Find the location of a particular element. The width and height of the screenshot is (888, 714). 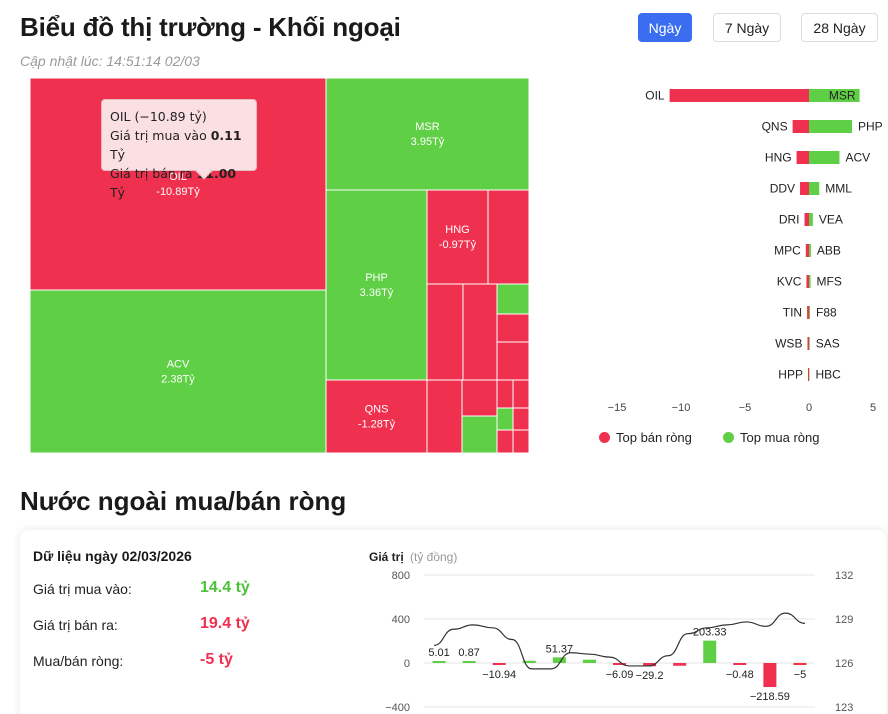

chart-y2-tick: 123 is located at coordinates (844, 708).